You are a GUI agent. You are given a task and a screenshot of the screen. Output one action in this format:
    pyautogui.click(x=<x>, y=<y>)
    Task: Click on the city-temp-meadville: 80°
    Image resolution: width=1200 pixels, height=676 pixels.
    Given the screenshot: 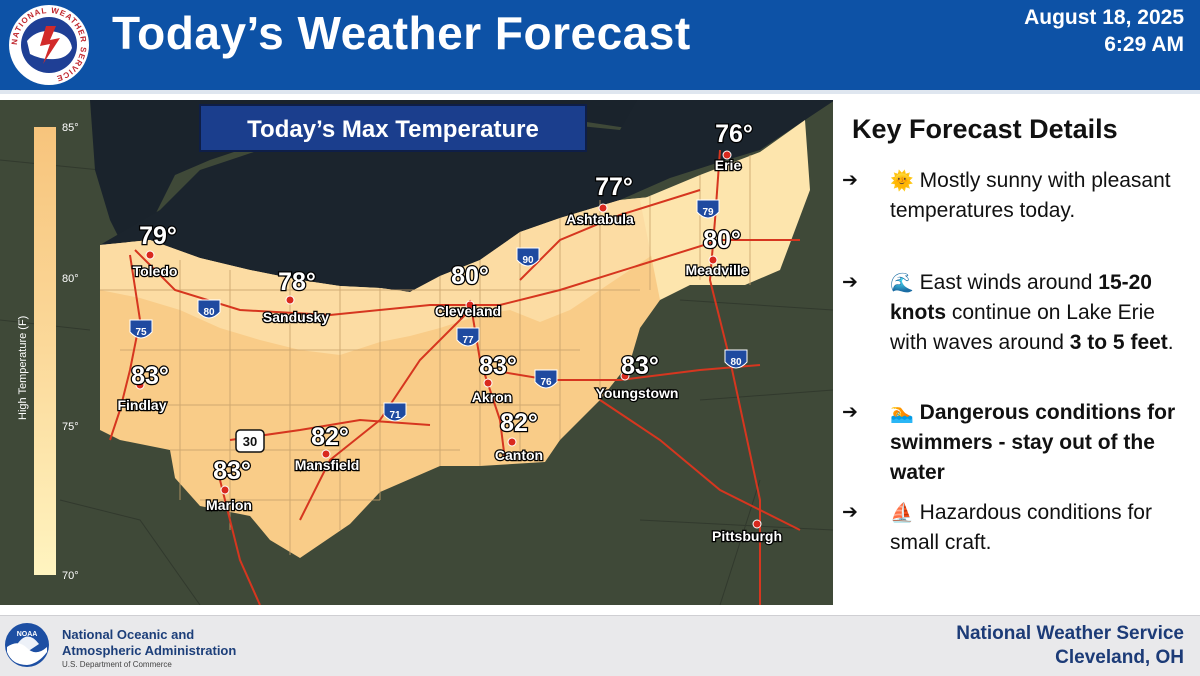 What is the action you would take?
    pyautogui.click(x=722, y=240)
    